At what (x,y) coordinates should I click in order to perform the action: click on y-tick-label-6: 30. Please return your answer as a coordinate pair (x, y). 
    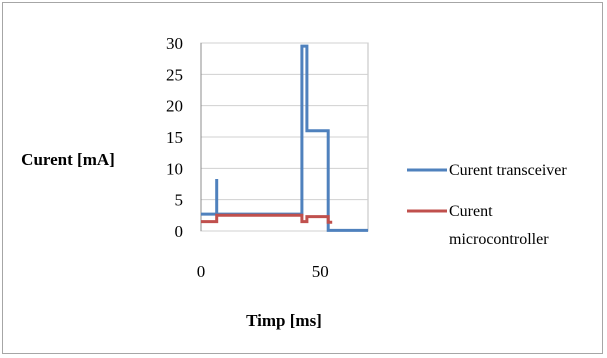
    Looking at the image, I should click on (174, 43).